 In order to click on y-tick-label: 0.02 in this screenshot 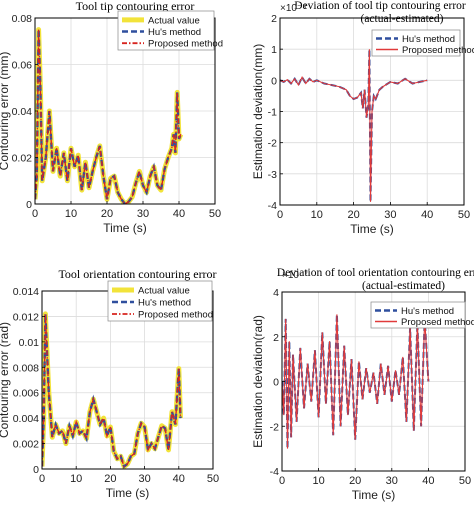, I will do `click(22, 159)`.